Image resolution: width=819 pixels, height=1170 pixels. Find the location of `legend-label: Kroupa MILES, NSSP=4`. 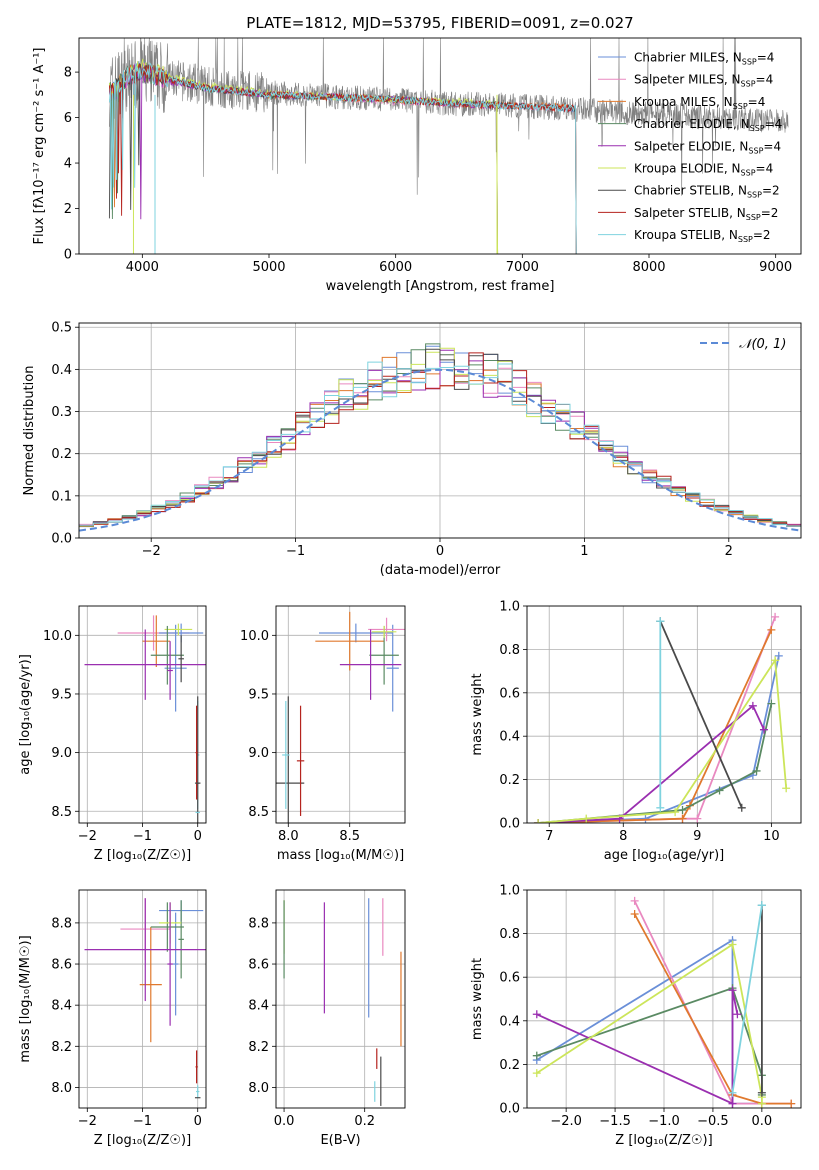

legend-label: Kroupa MILES, NSSP=4 is located at coordinates (699, 103).